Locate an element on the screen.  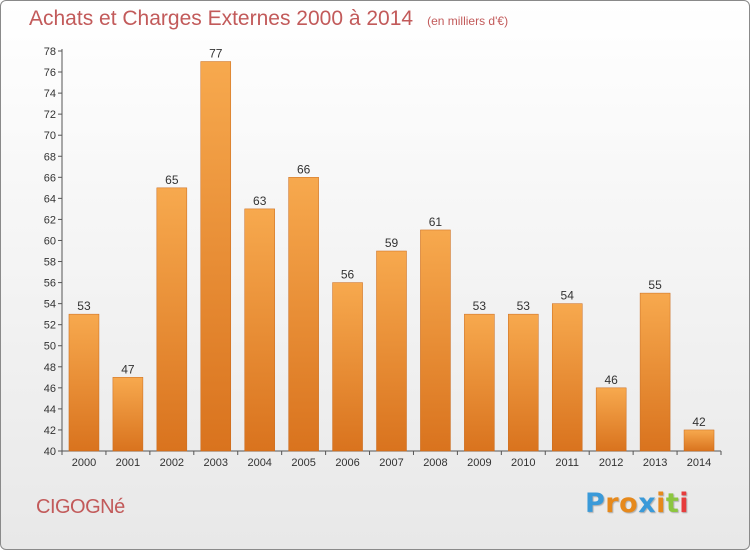
x-tick-label-2003: 2003 is located at coordinates (216, 463).